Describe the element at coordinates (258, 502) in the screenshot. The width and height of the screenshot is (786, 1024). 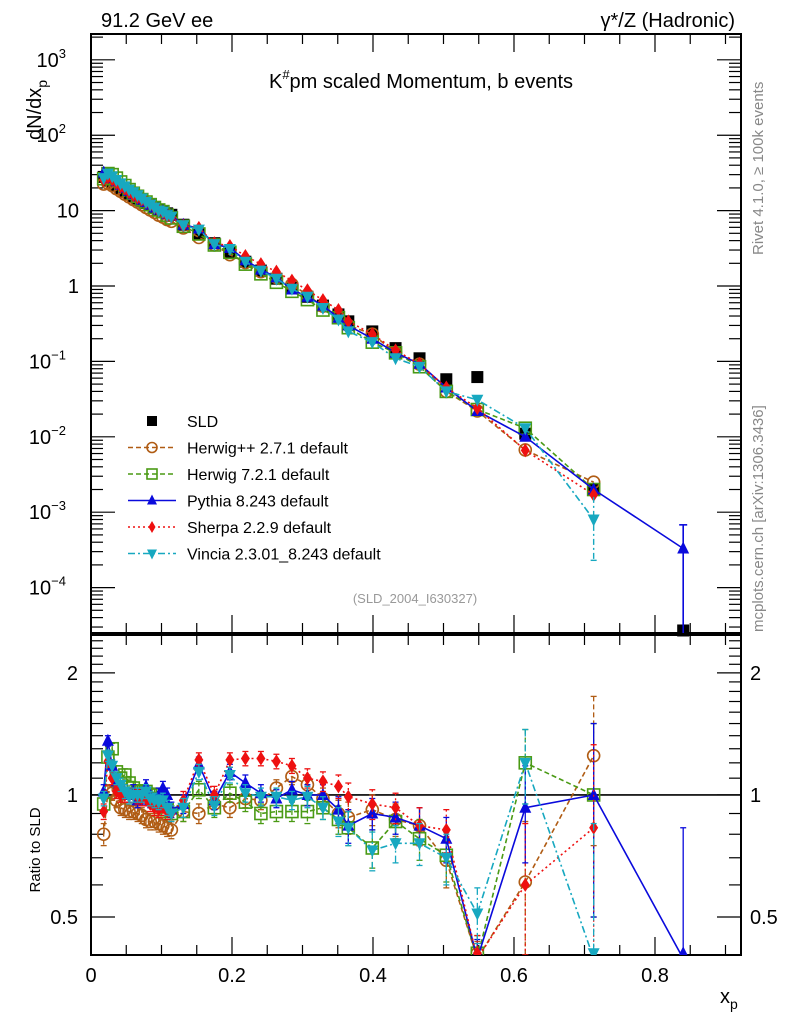
I see `legend-label: Pythia 8.243 default` at that location.